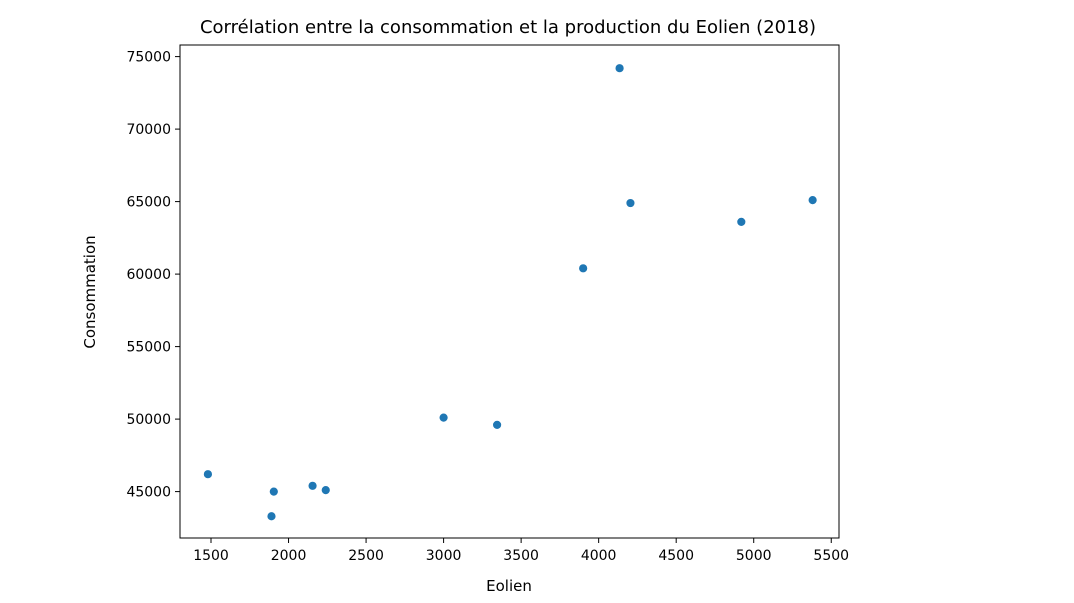  Describe the element at coordinates (831, 556) in the screenshot. I see `x-tick-label: 5500` at that location.